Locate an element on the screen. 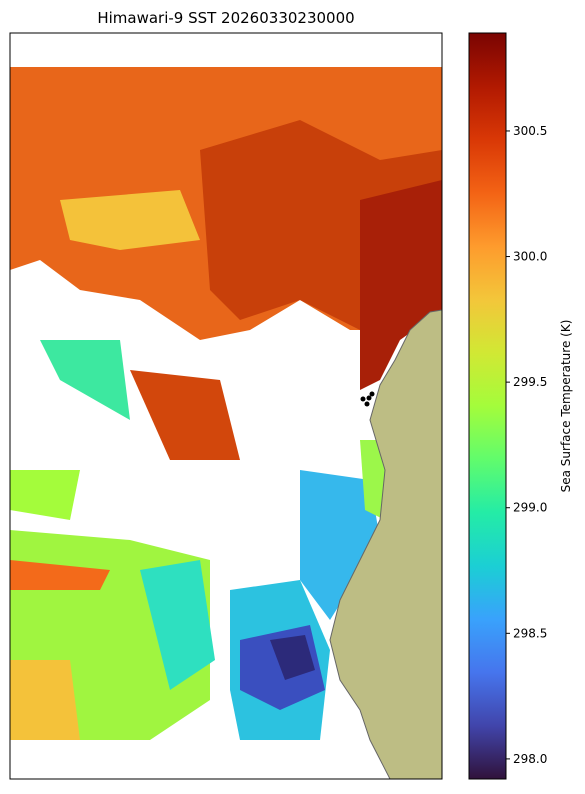  title: Himawari-9 SST 20260330230000 is located at coordinates (225, 18).